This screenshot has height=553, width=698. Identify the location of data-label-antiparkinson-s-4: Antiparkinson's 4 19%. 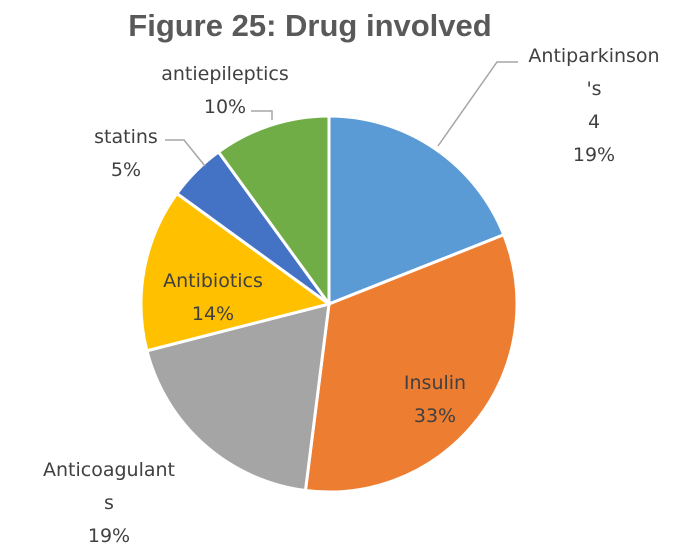
(593, 105).